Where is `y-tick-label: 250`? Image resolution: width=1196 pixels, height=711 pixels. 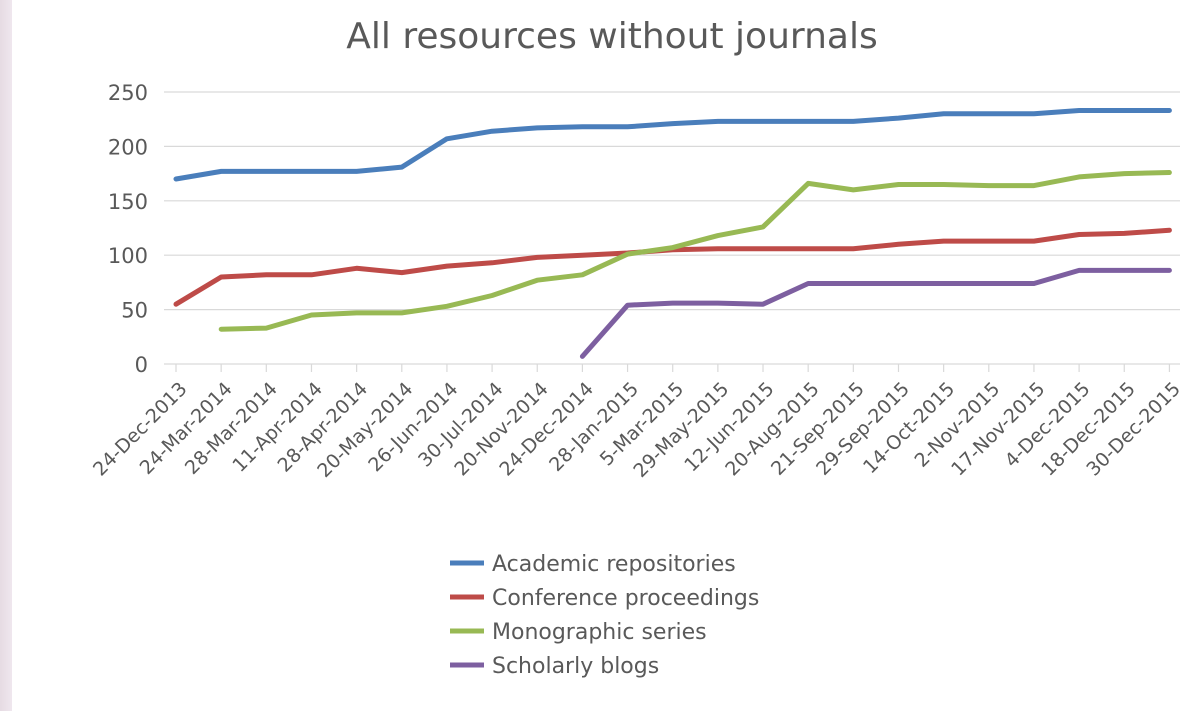 y-tick-label: 250 is located at coordinates (128, 93).